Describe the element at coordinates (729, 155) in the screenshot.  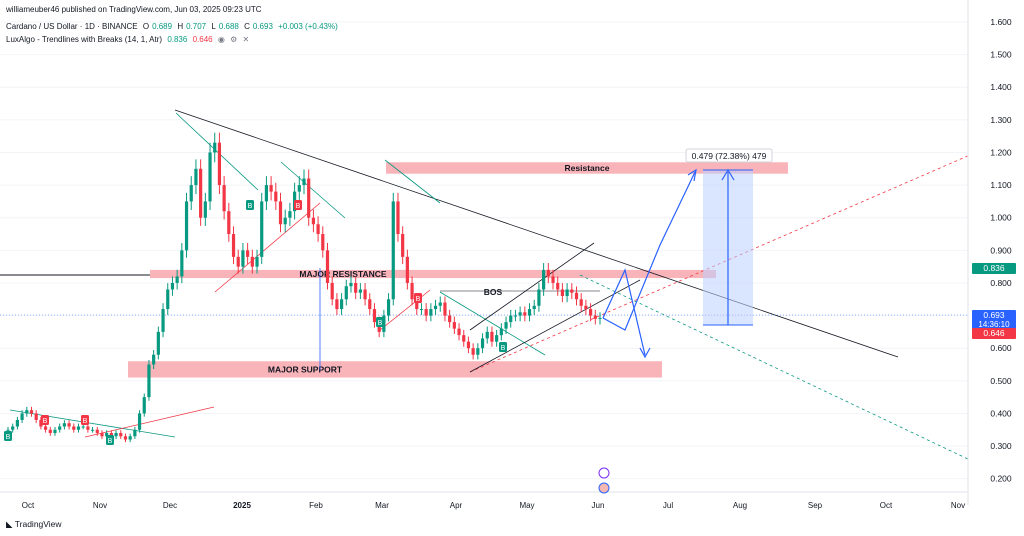
I see `measure-label-box` at that location.